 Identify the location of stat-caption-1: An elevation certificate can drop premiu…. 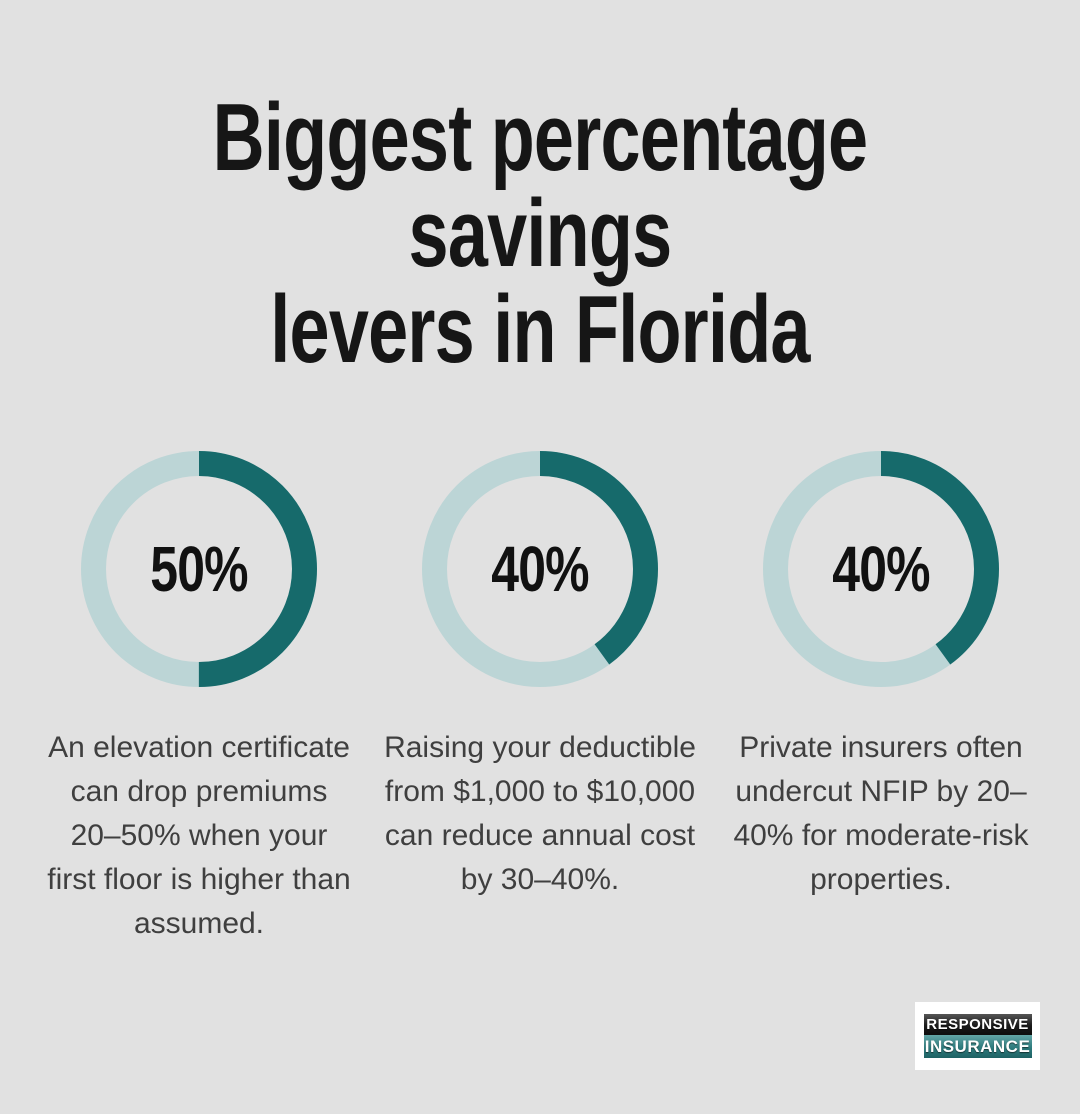
(199, 835).